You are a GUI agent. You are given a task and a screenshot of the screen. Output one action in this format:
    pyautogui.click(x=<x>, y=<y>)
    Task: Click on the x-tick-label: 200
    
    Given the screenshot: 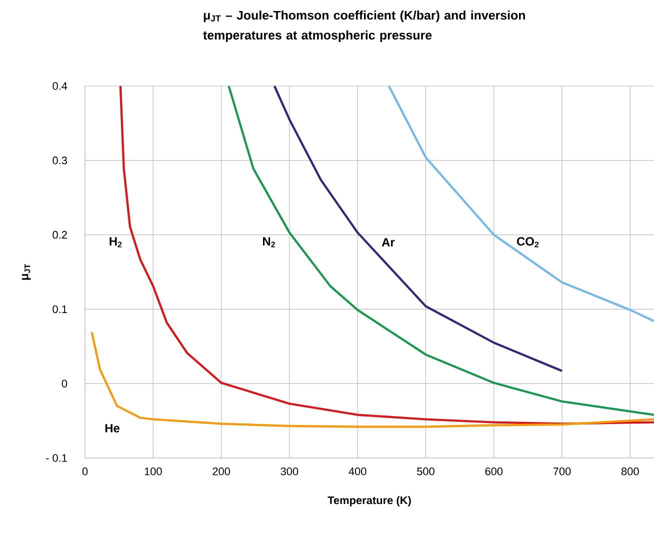 What is the action you would take?
    pyautogui.click(x=221, y=472)
    